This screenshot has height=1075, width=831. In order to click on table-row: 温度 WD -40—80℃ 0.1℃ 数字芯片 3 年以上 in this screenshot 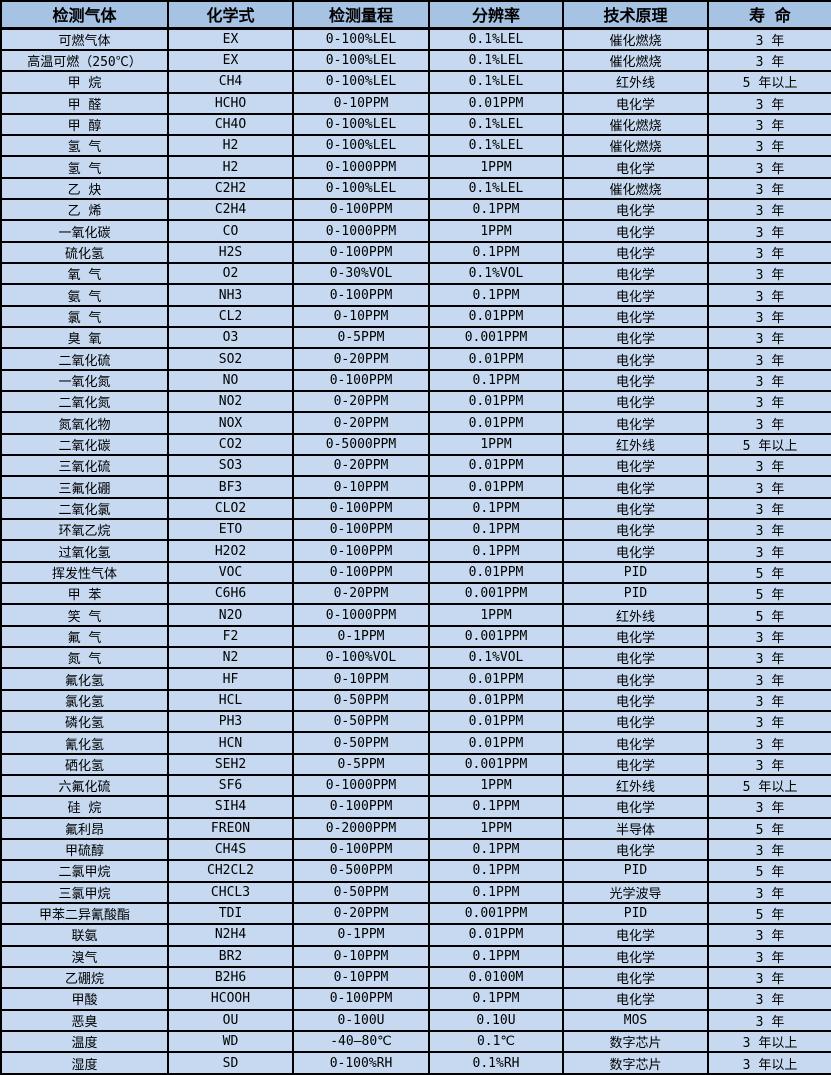, I will do `click(415, 1041)`.